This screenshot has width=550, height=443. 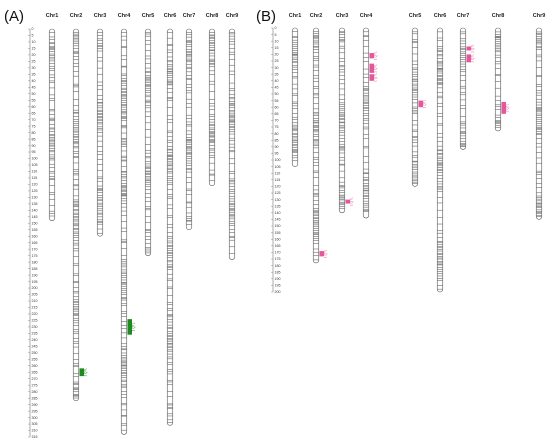 I want to click on chromosome-title: Chr9, so click(x=539, y=16).